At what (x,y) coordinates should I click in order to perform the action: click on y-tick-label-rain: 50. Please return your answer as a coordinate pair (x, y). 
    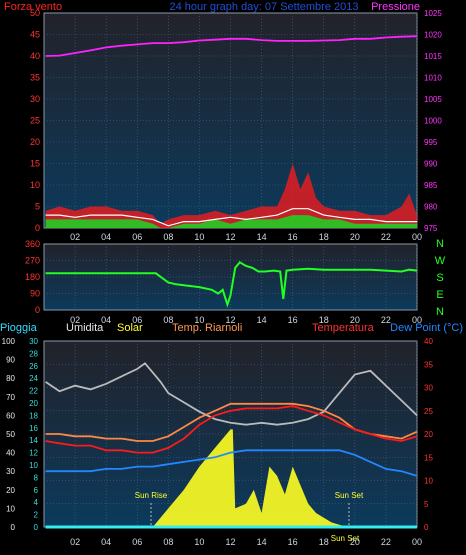
    Looking at the image, I should click on (10, 434).